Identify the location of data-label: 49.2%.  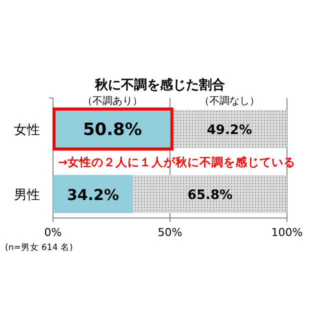
(229, 130).